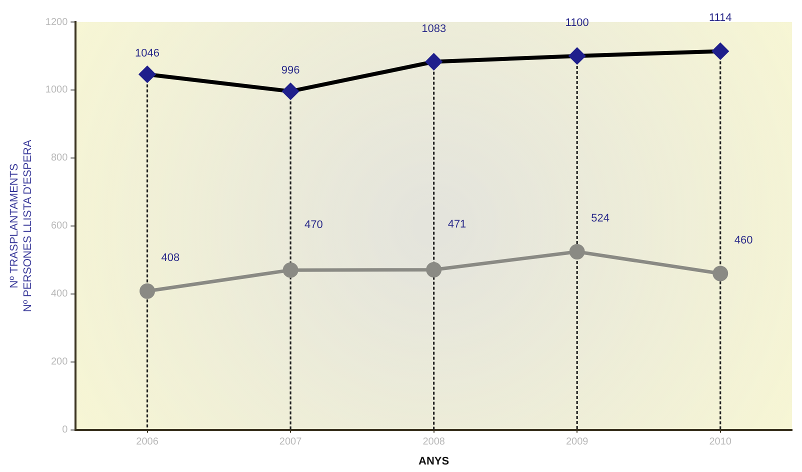 Image resolution: width=802 pixels, height=472 pixels. I want to click on y-axis-title: Nº TRASPLANTAMENTS Nº PERSONES LLISTA D'ESPERA, so click(21, 225).